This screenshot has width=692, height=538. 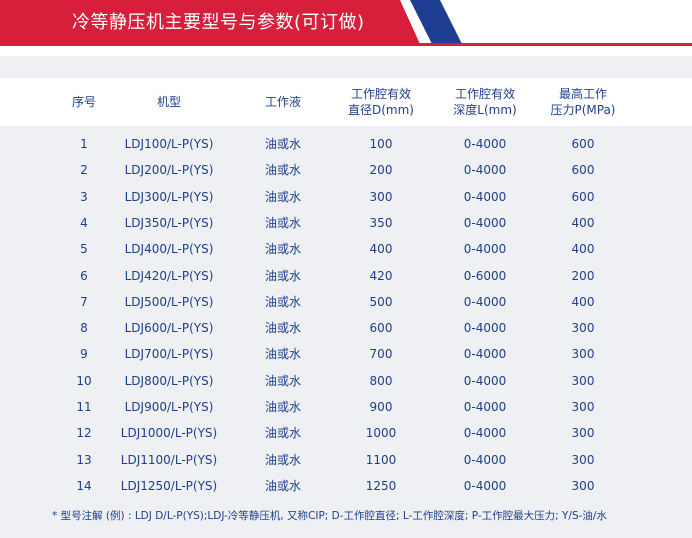 I want to click on row-model: LDJ700/L-P(YS), so click(x=169, y=354).